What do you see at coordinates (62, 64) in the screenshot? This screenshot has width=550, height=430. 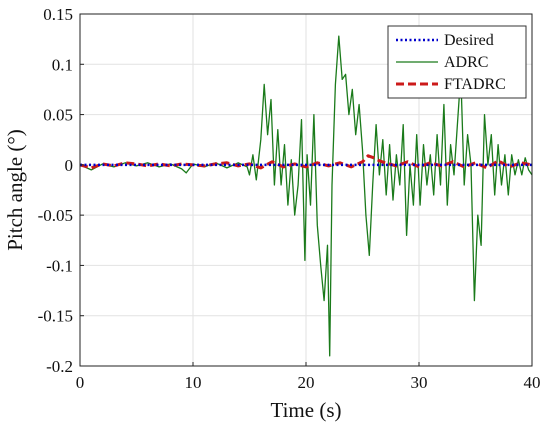 I see `y-tick-label: 0.1` at bounding box center [62, 64].